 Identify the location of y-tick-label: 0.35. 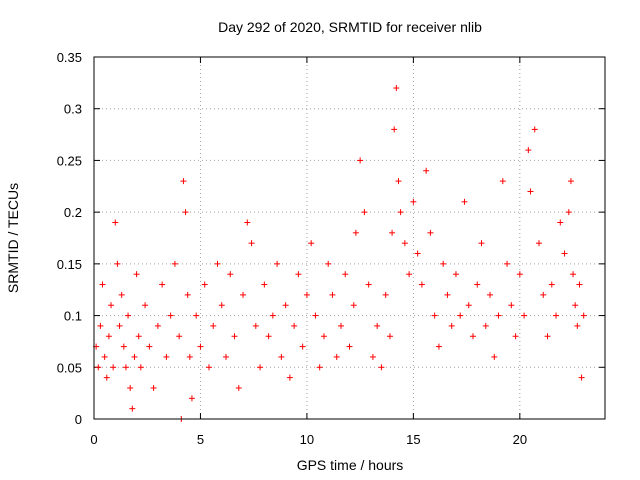
(69, 57).